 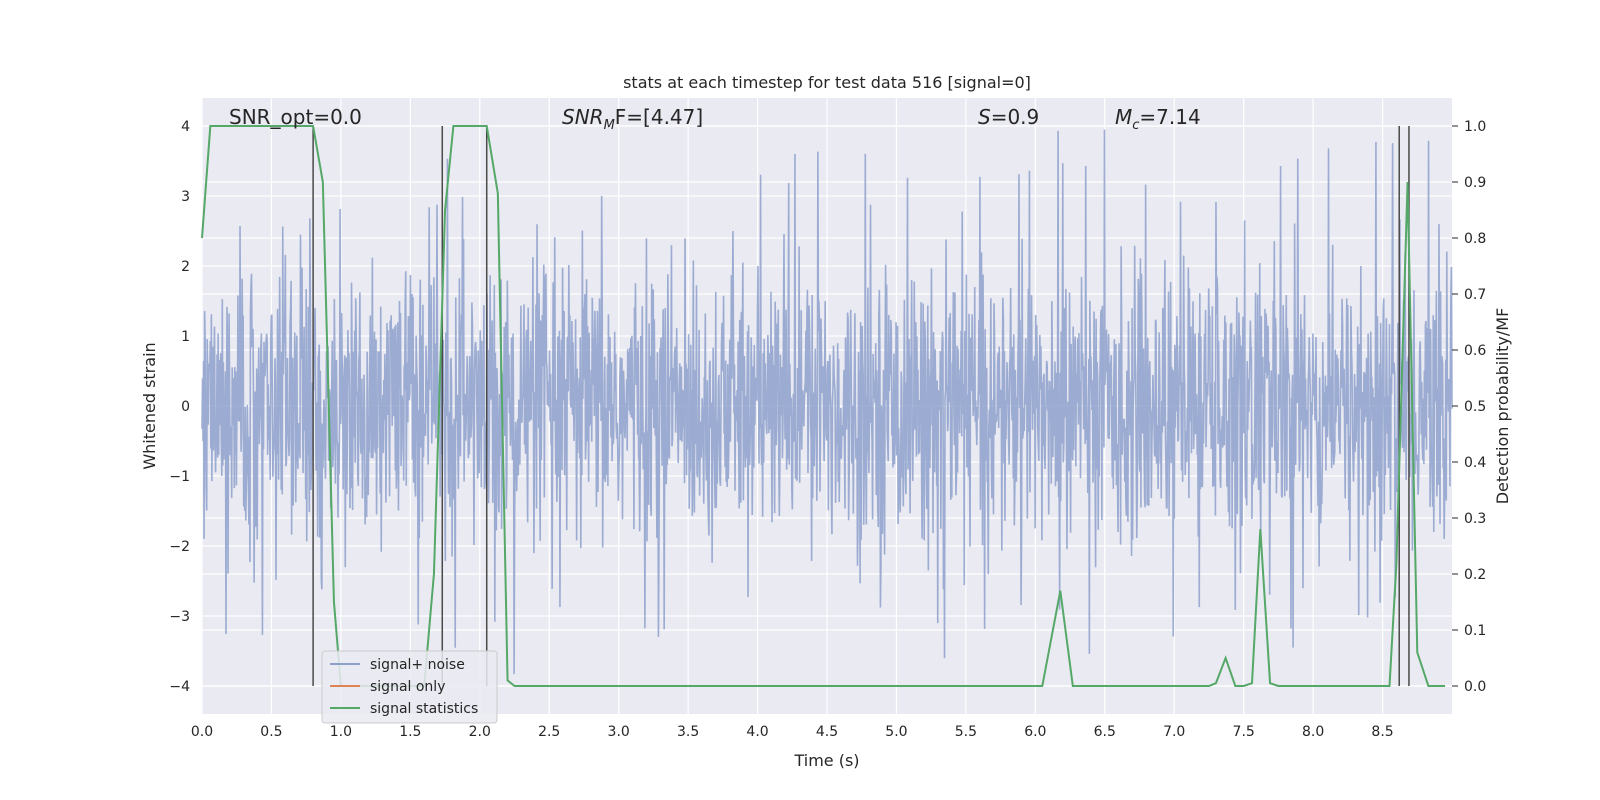 What do you see at coordinates (185, 197) in the screenshot?
I see `y-tick-label: 3` at bounding box center [185, 197].